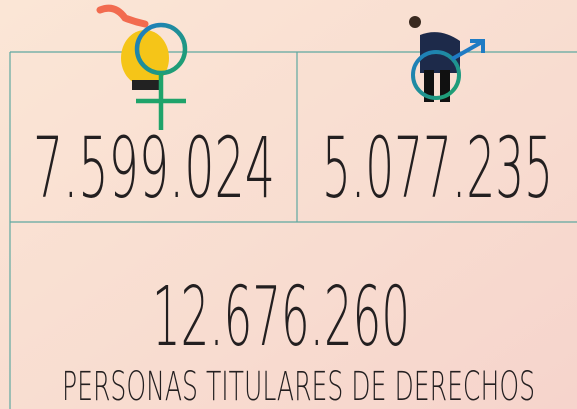  I want to click on total-count: 12.676.260, so click(281, 317).